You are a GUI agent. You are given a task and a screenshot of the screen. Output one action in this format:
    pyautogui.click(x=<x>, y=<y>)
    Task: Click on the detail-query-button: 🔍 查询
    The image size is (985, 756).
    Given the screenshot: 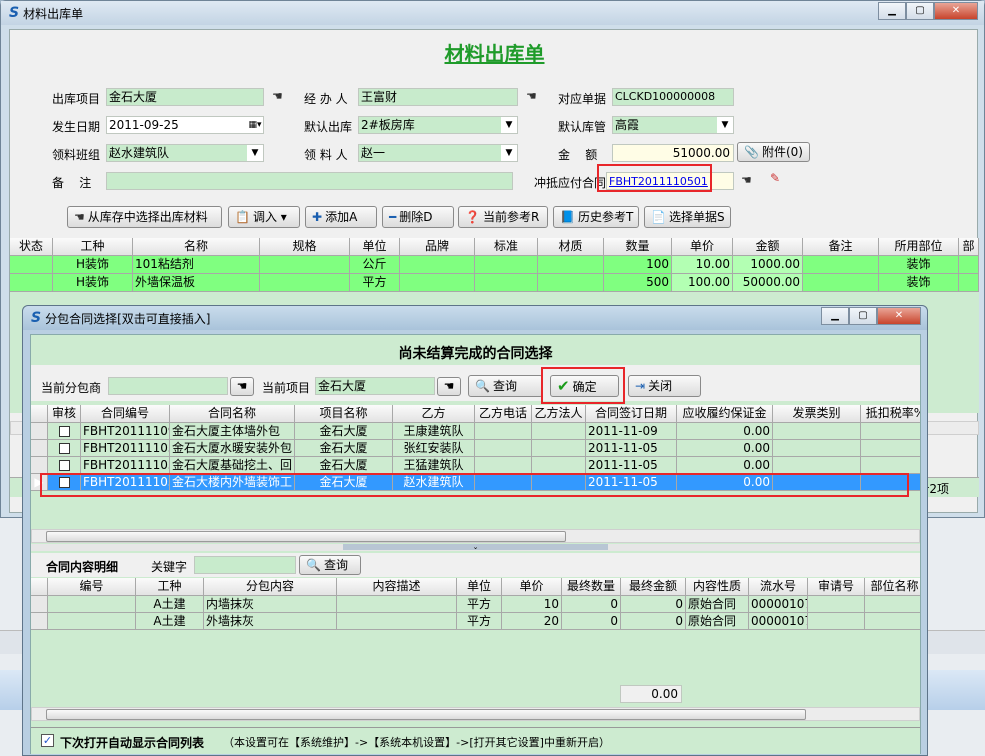 What is the action you would take?
    pyautogui.click(x=330, y=565)
    